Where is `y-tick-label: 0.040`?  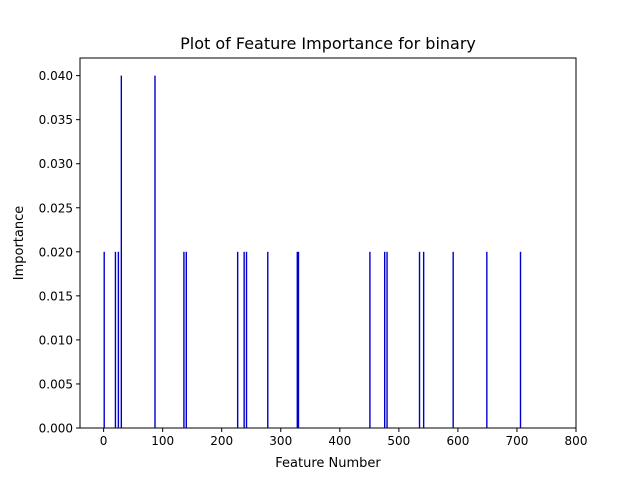 y-tick-label: 0.040 is located at coordinates (56, 76).